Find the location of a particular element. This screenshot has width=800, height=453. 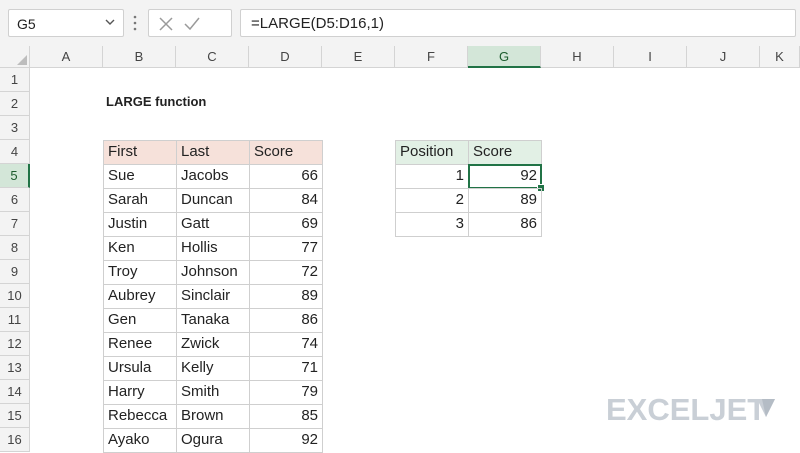

row-header-9: 9 is located at coordinates (15, 272).